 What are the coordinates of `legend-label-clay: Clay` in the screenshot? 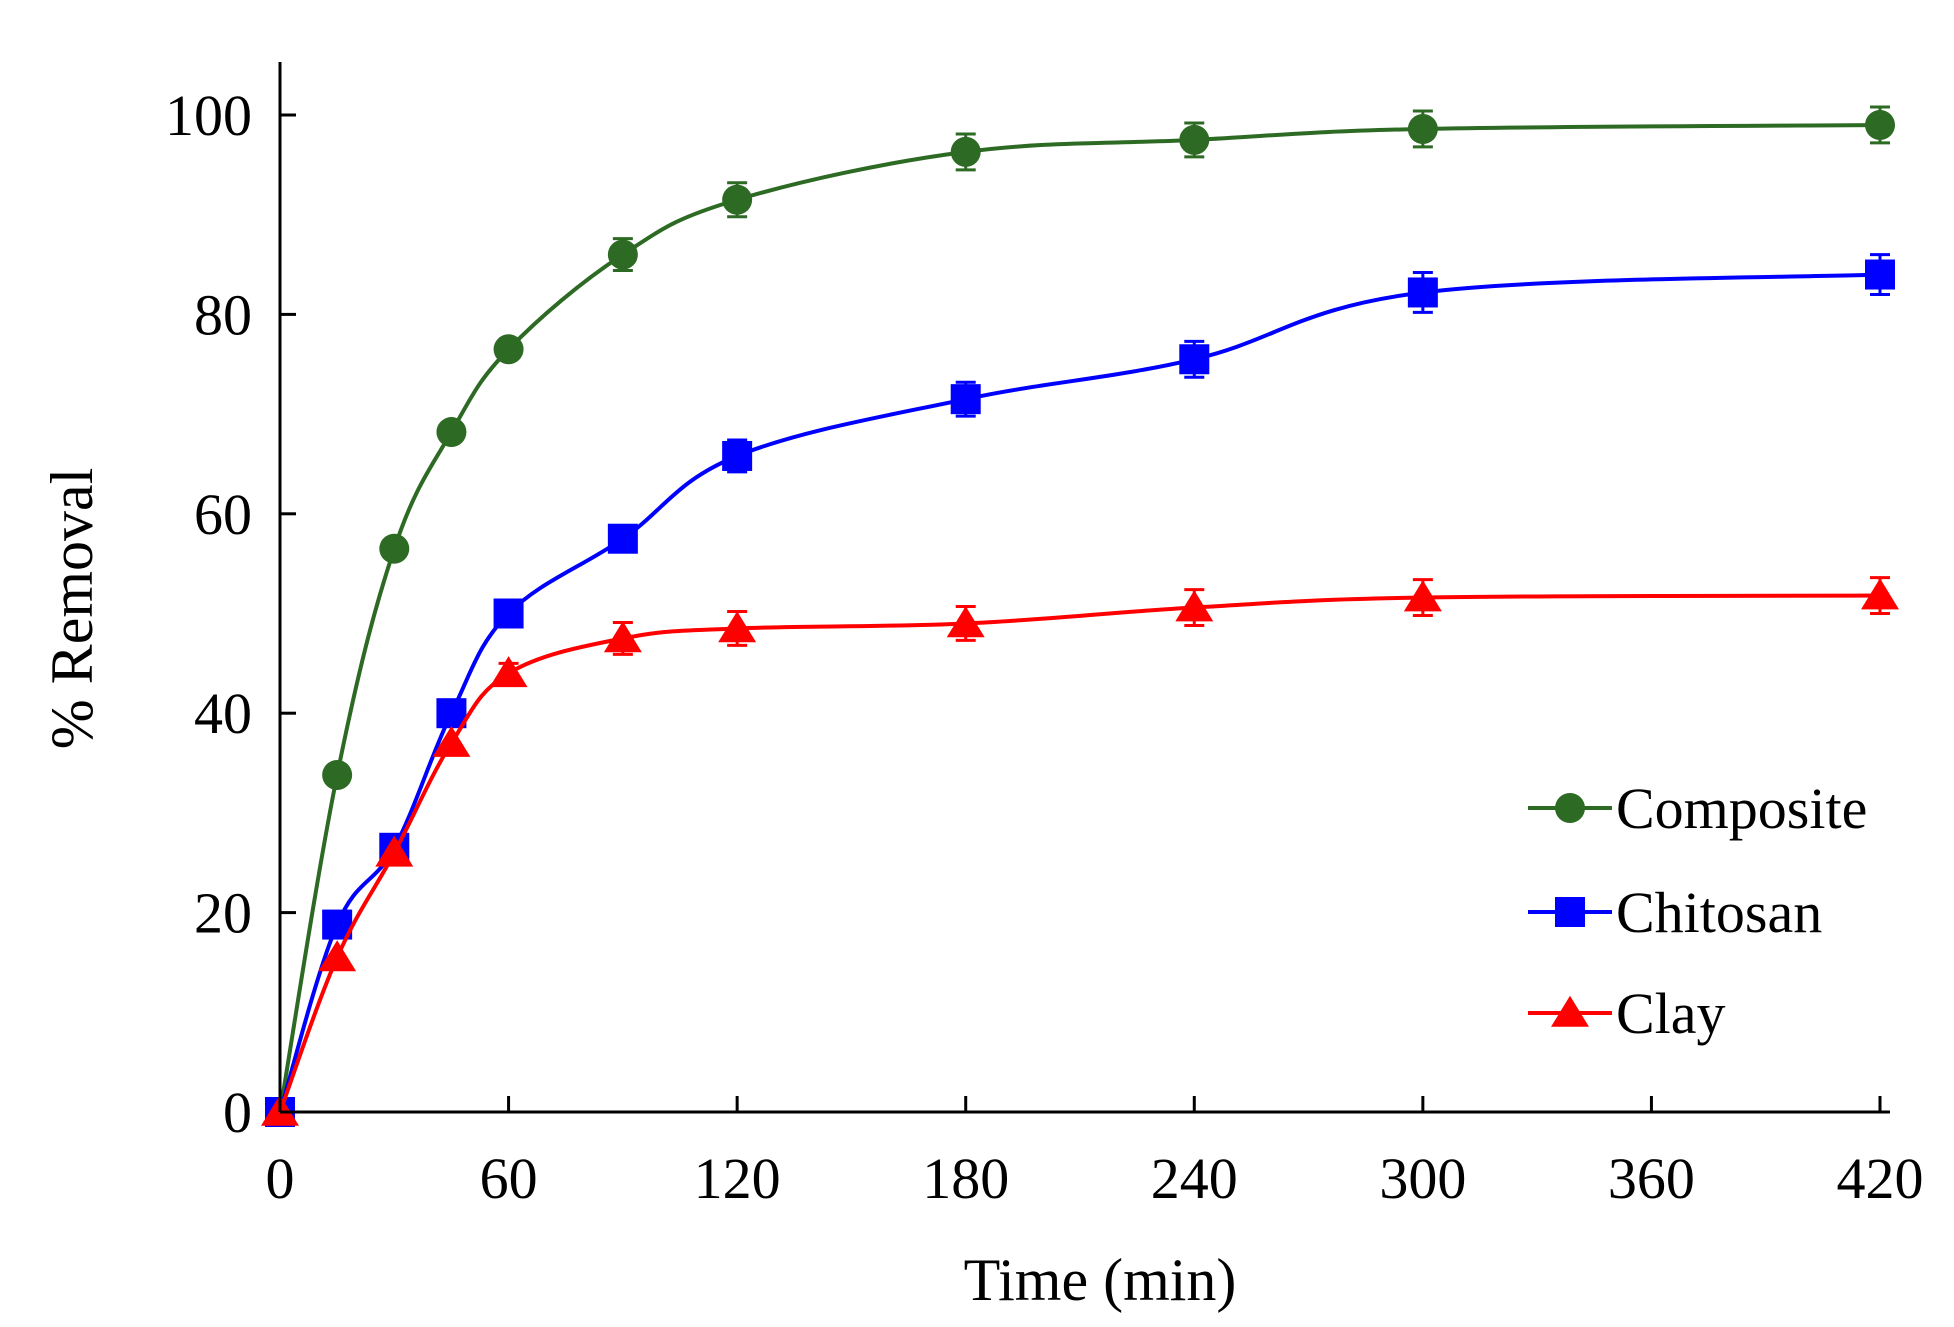 It's located at (1671, 1013).